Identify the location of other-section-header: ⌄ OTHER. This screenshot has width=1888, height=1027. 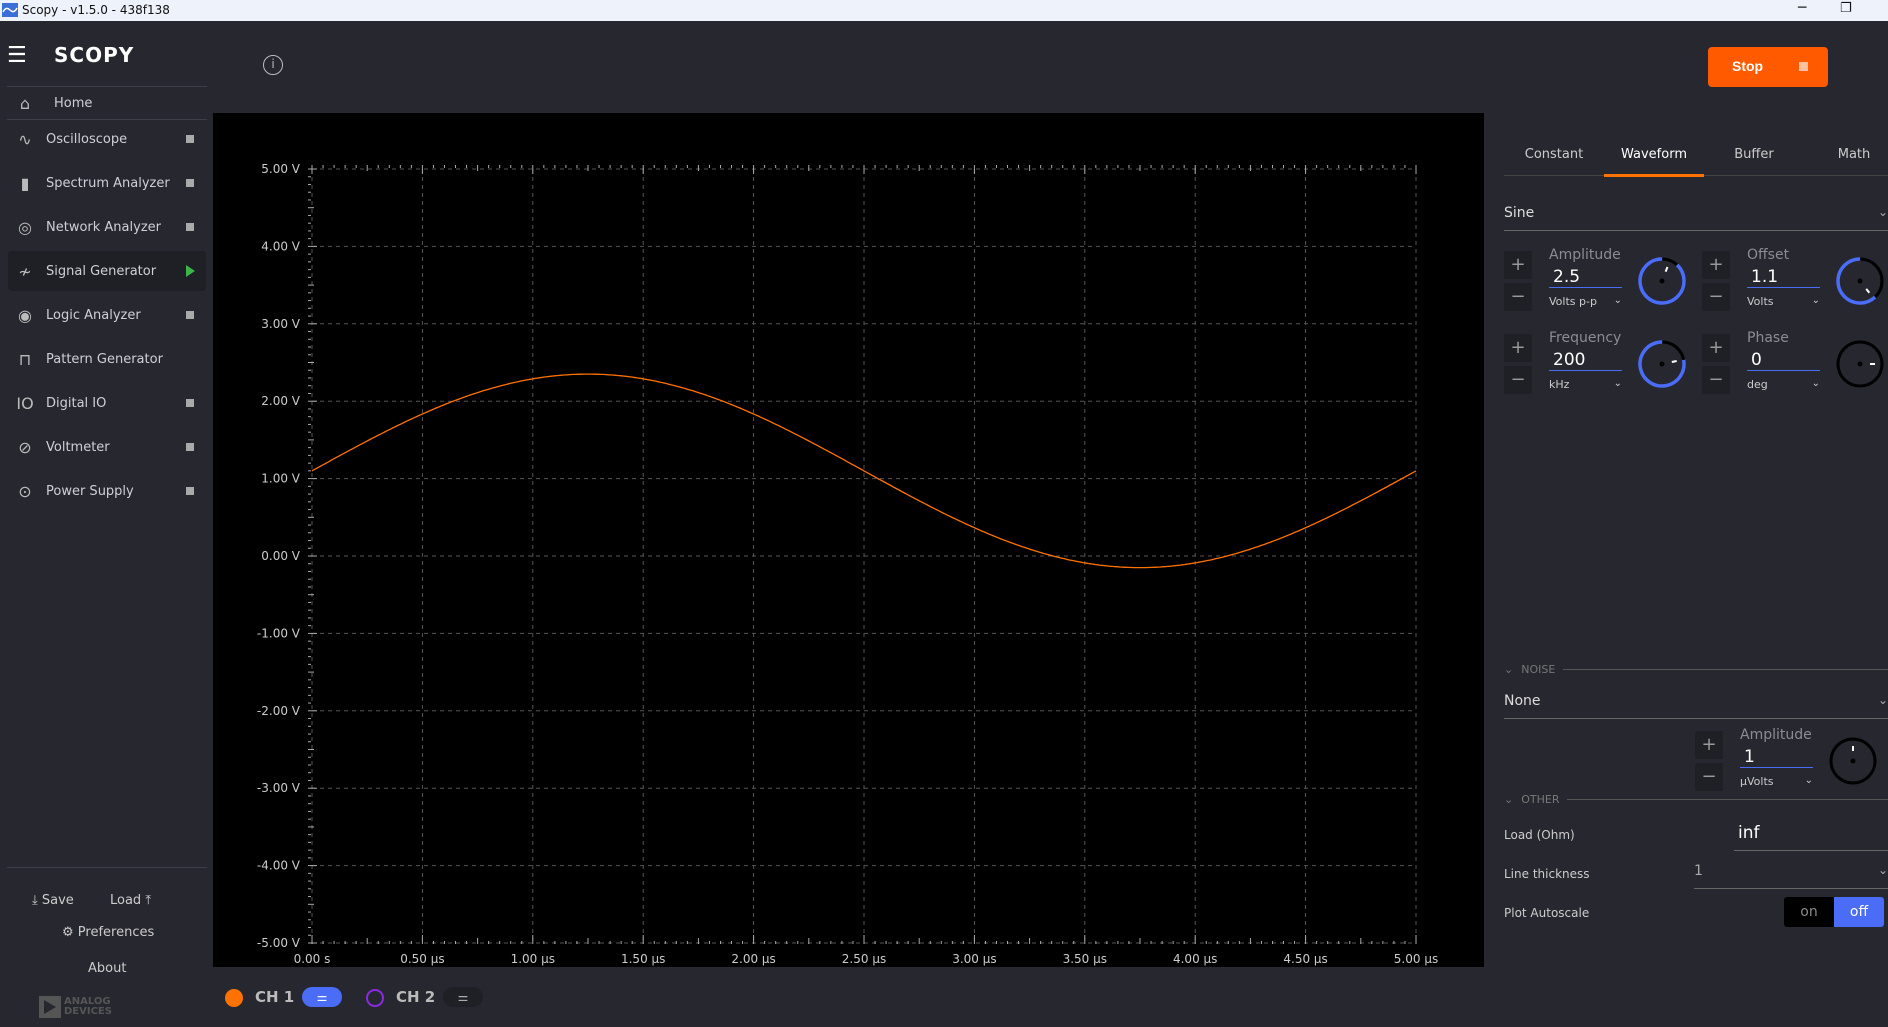
(1696, 799).